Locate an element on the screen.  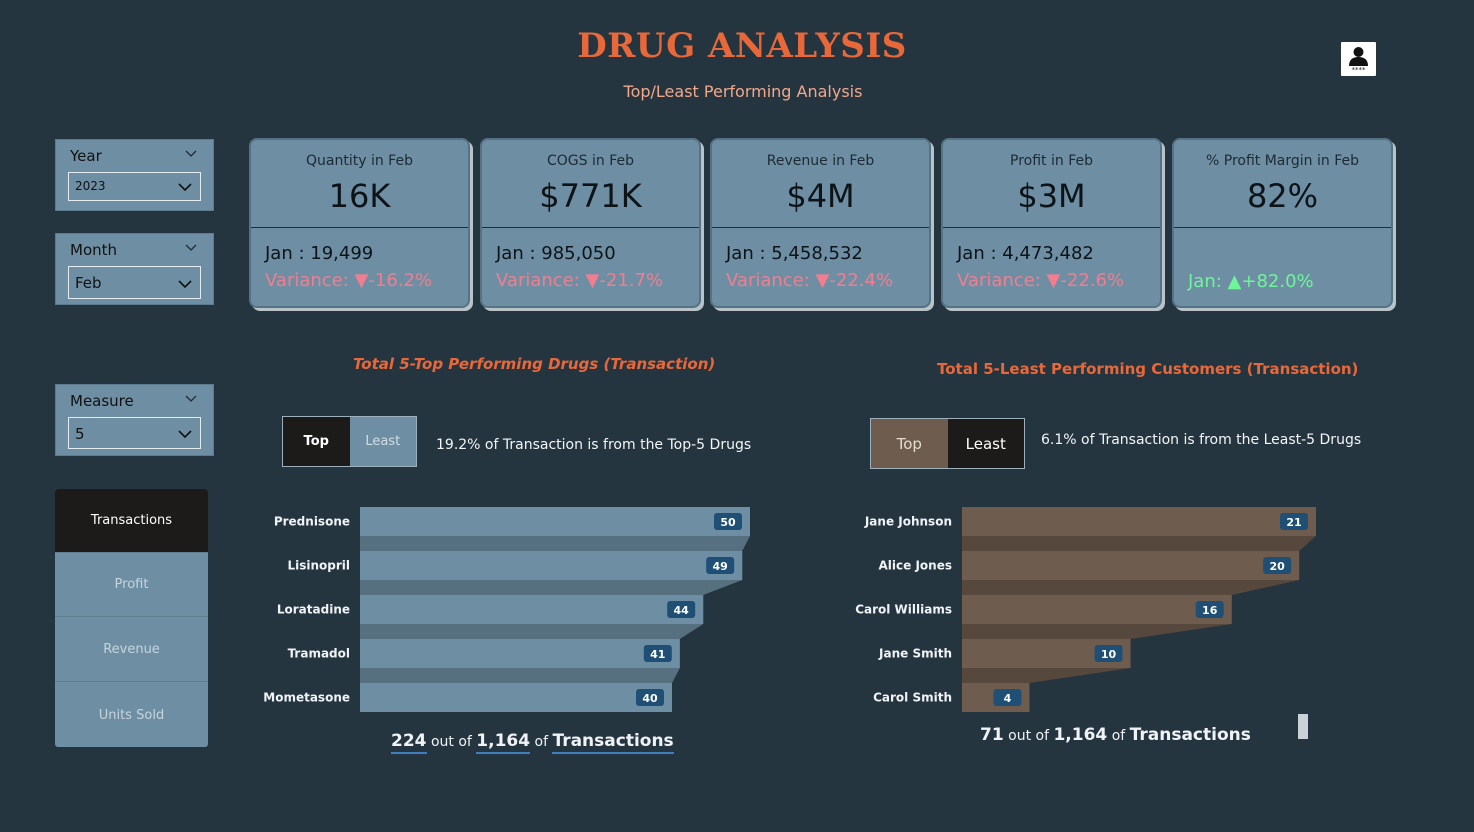
kpi-value: $4M is located at coordinates (820, 196).